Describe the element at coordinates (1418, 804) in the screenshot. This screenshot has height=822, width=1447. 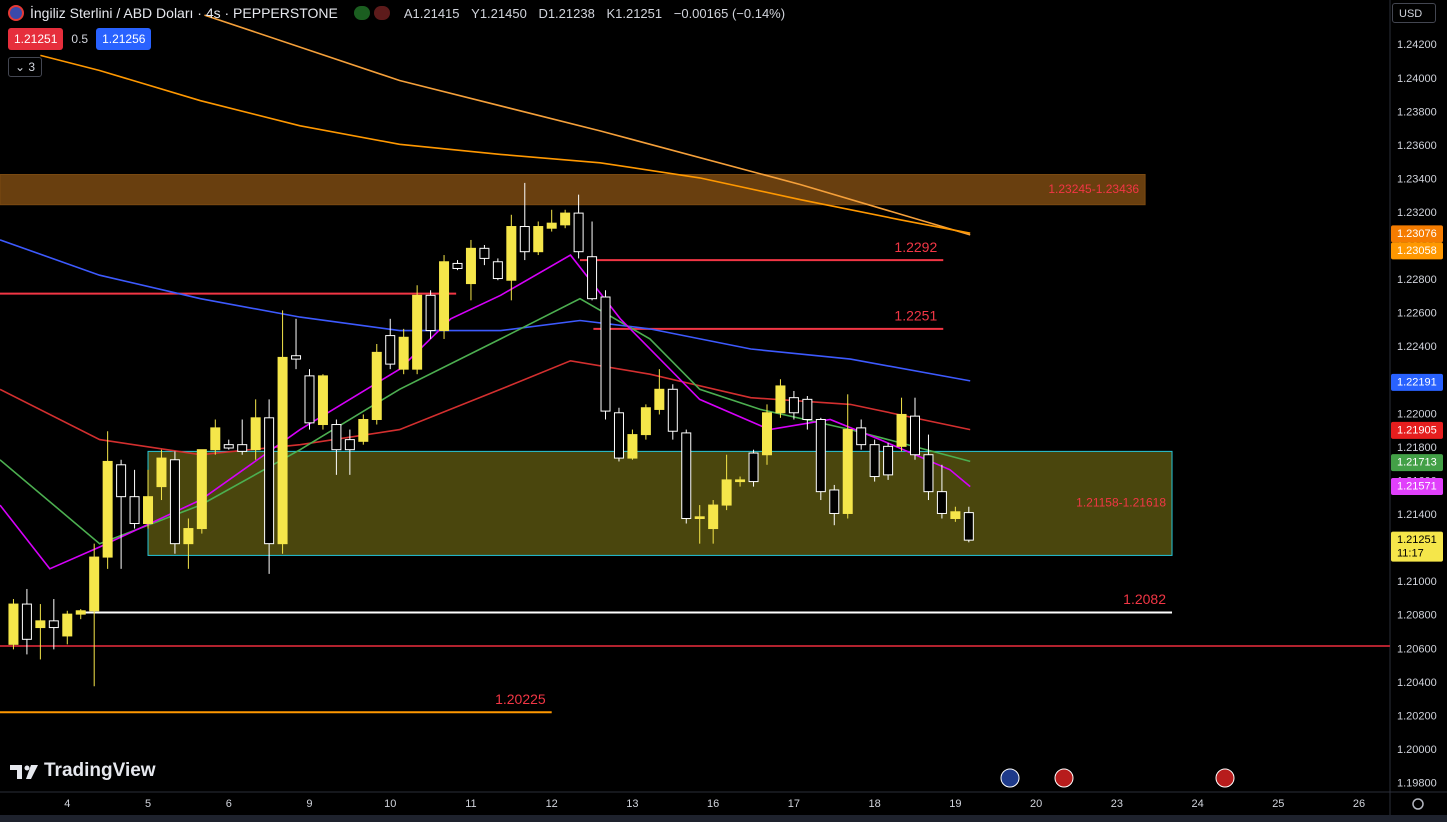
I see `settings-button` at that location.